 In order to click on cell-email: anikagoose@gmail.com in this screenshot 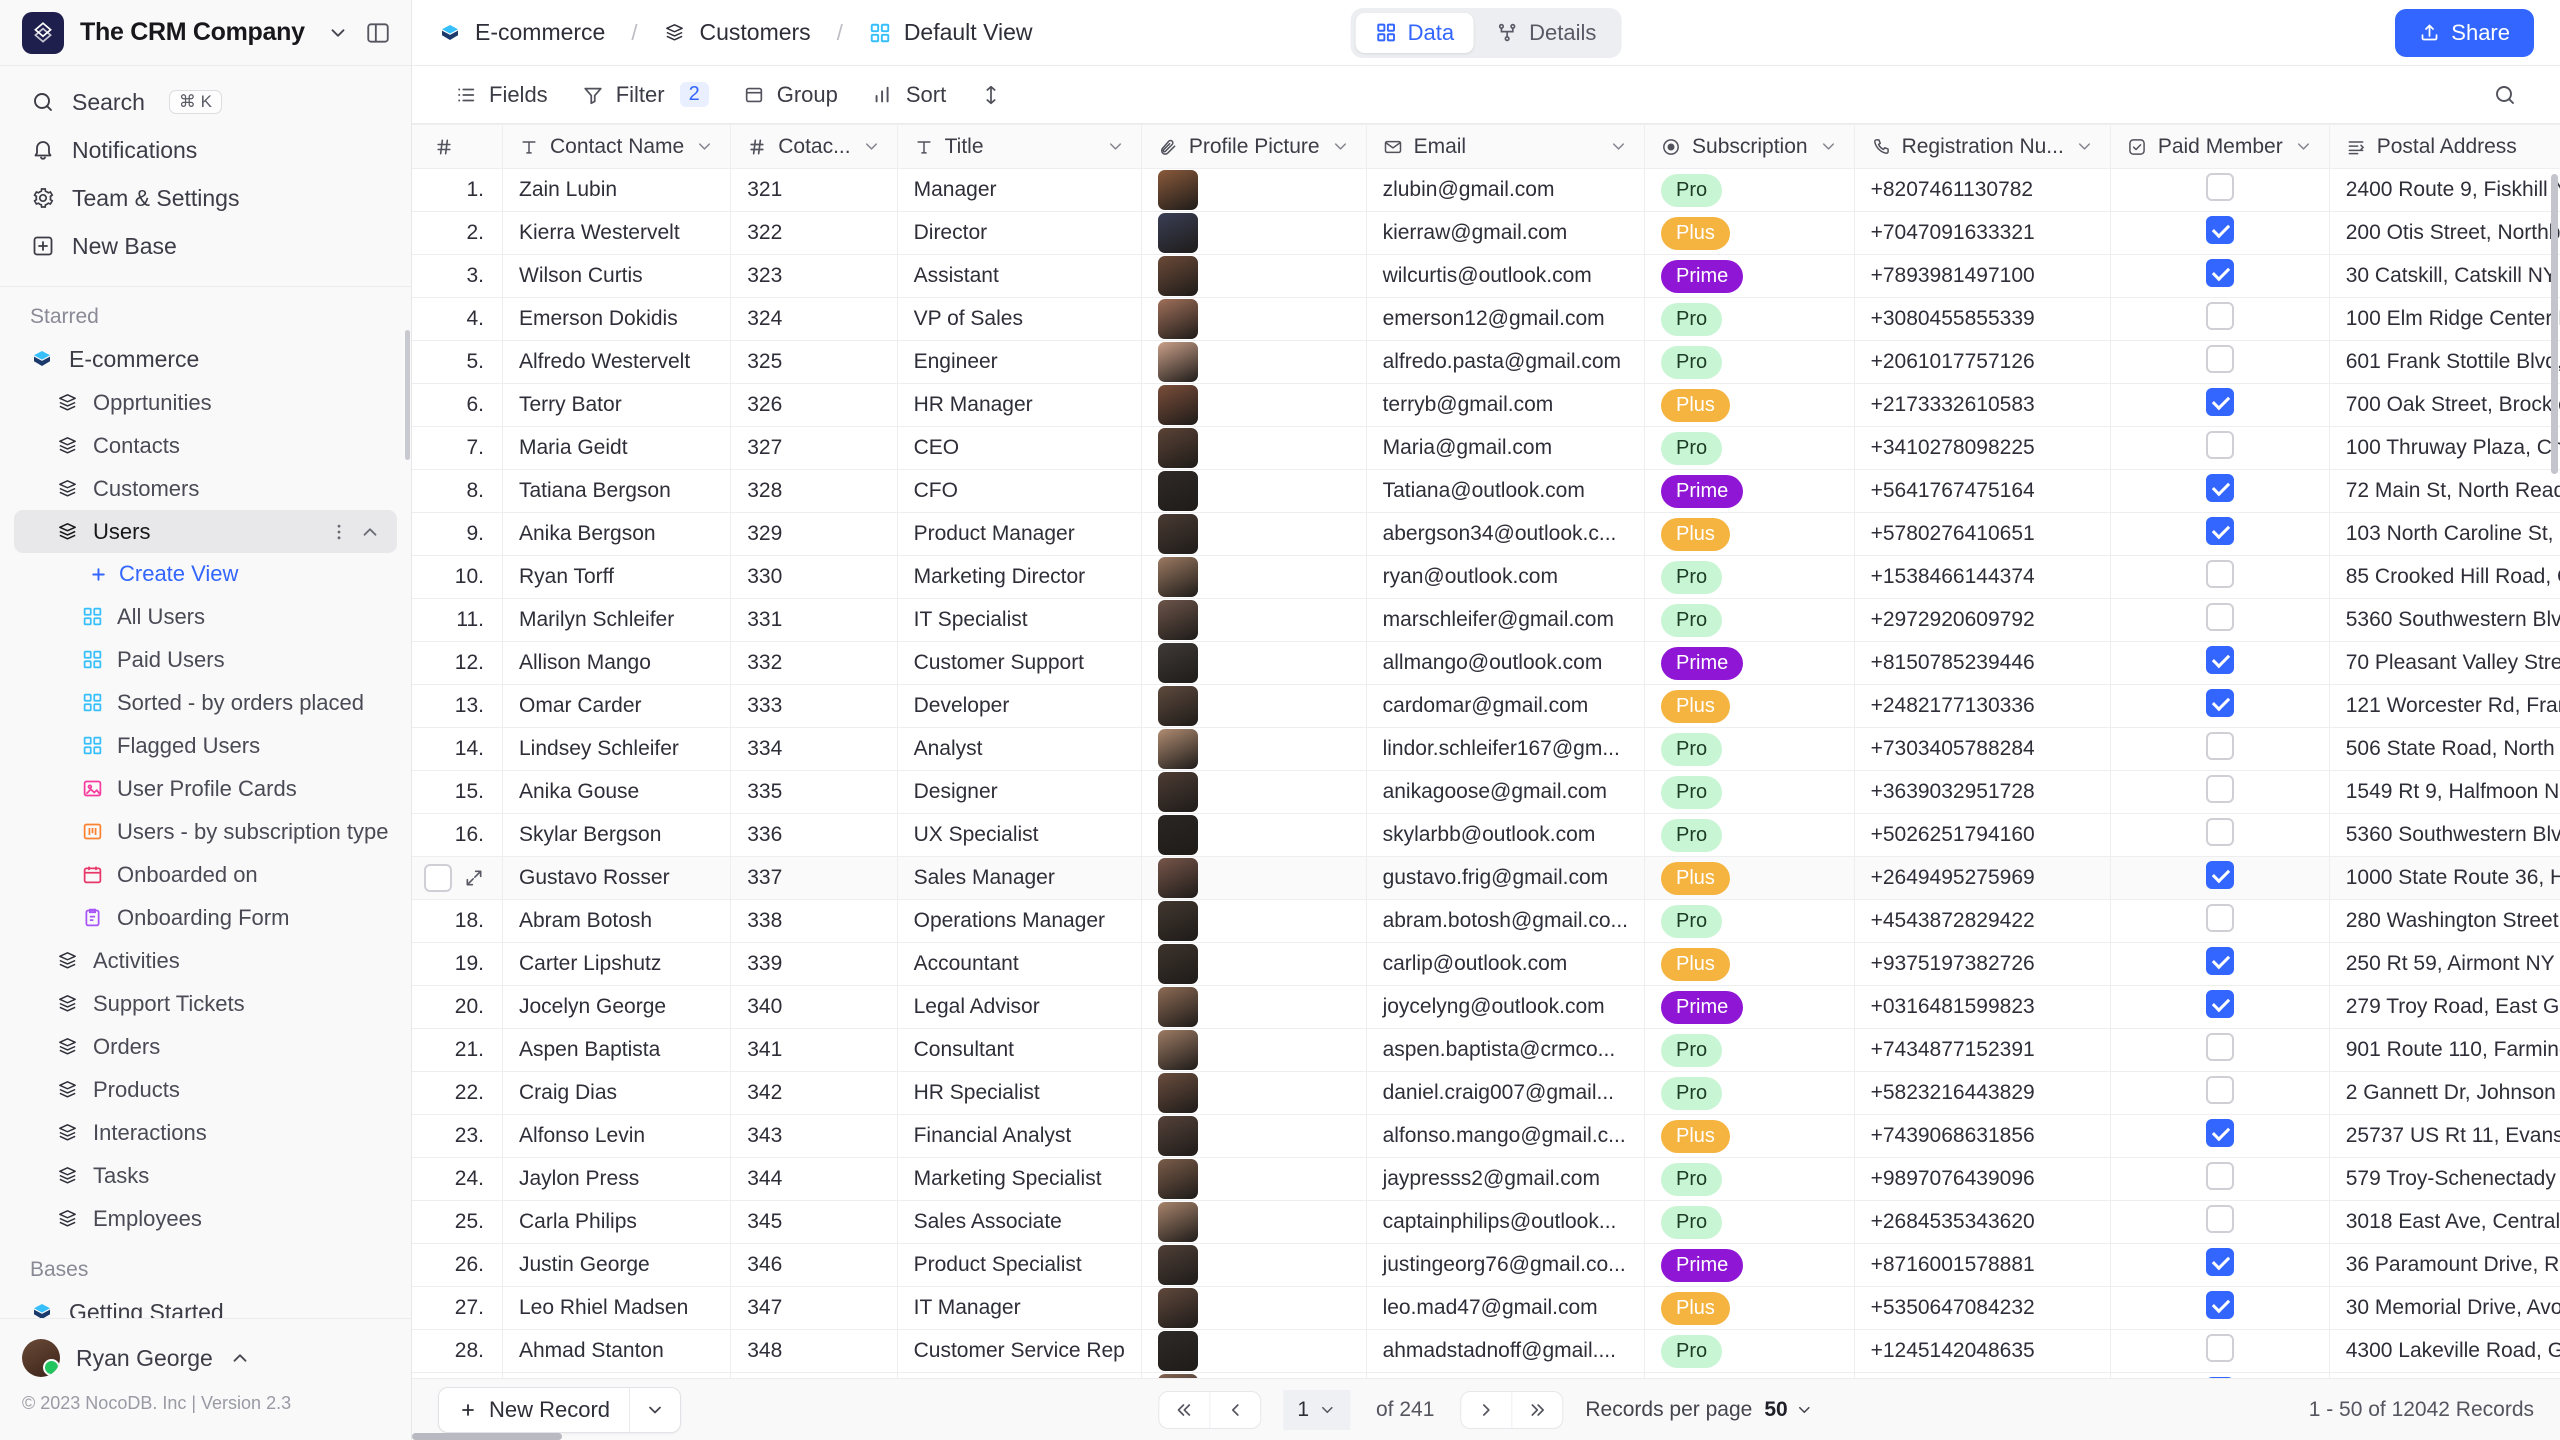, I will do `click(1506, 792)`.